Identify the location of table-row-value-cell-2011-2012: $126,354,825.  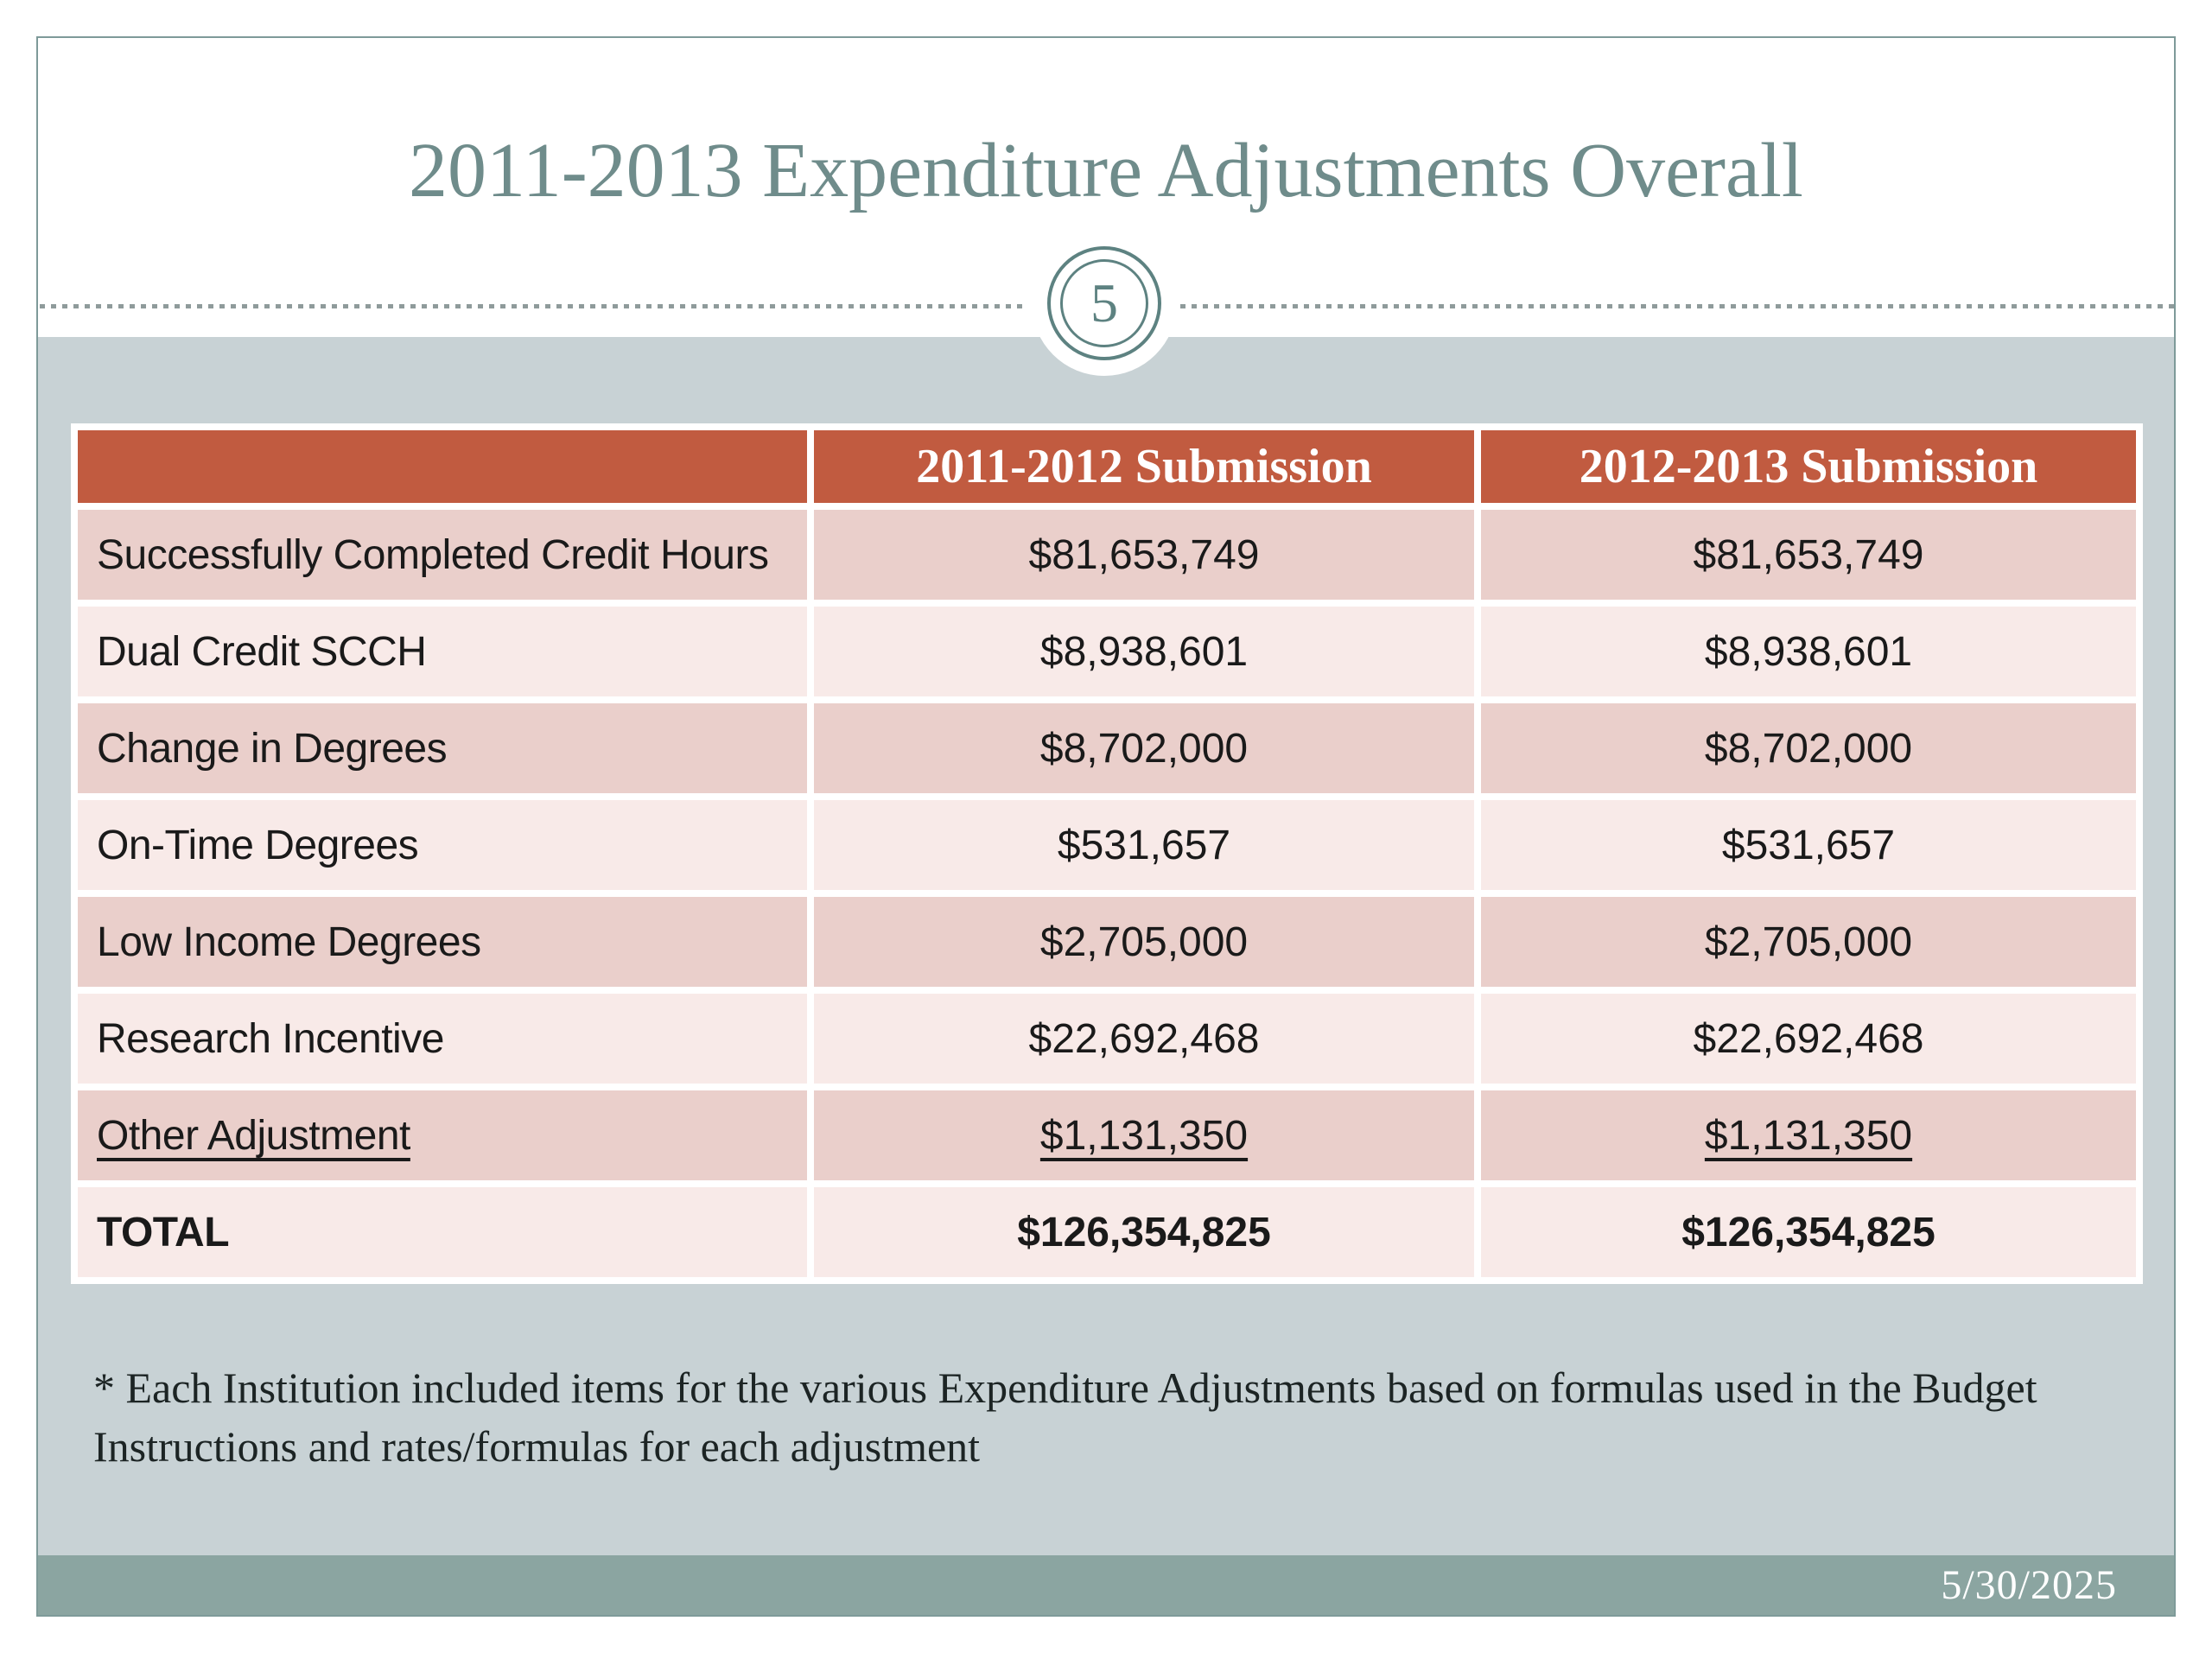
(1144, 1232).